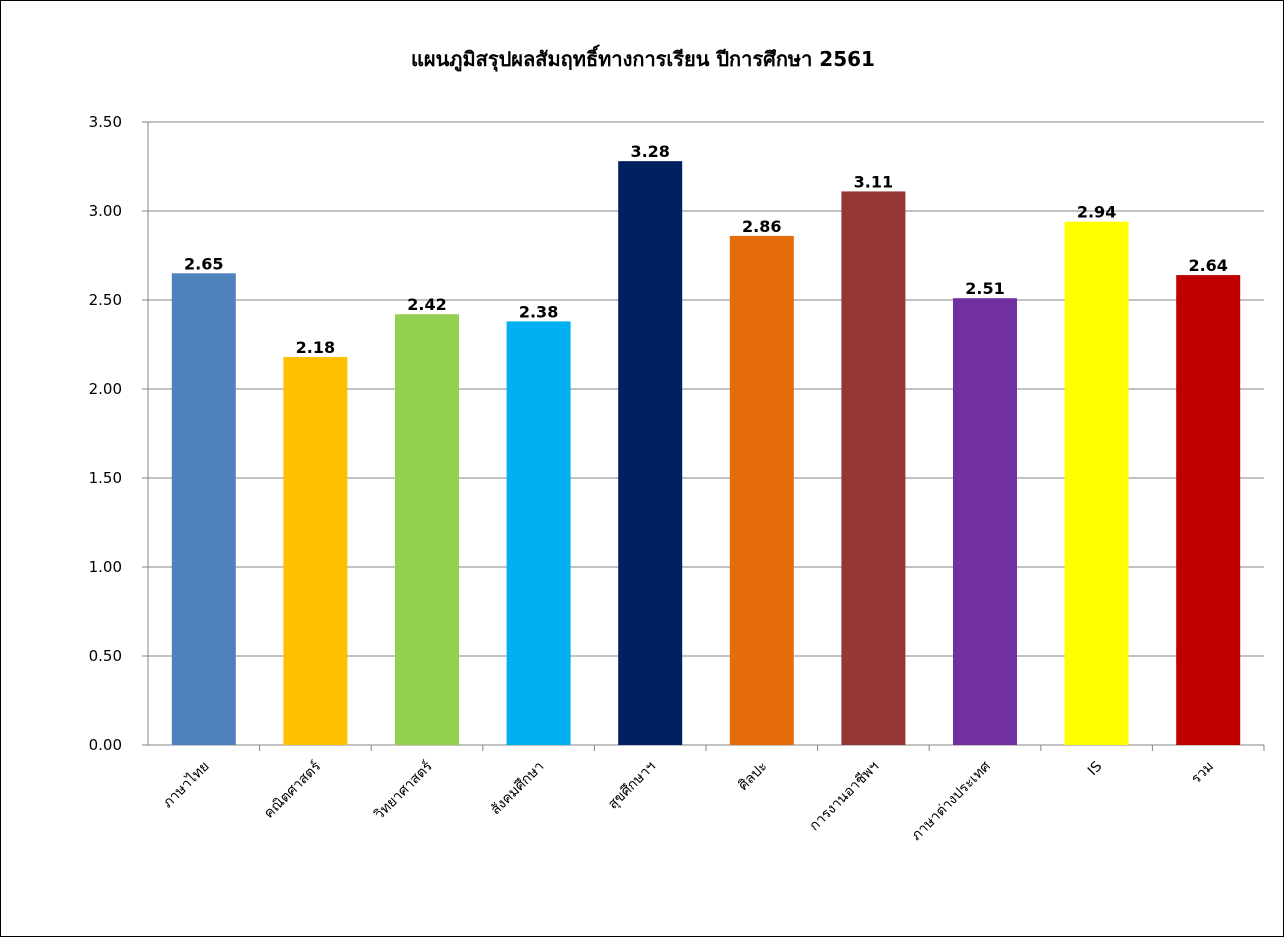 The height and width of the screenshot is (937, 1284). I want to click on category-label: รวม, so click(1202, 773).